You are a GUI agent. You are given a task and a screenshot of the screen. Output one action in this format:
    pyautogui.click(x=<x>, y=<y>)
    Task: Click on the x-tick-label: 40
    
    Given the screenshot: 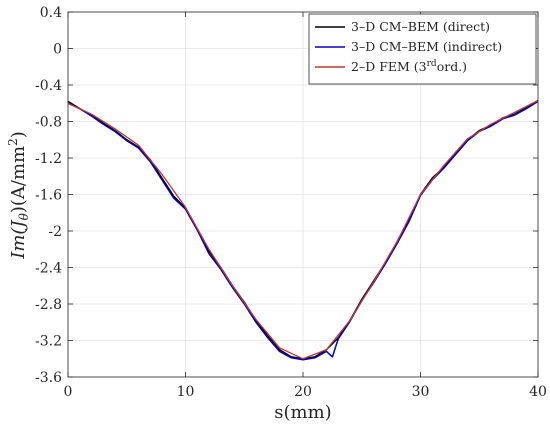 What is the action you would take?
    pyautogui.click(x=538, y=392)
    